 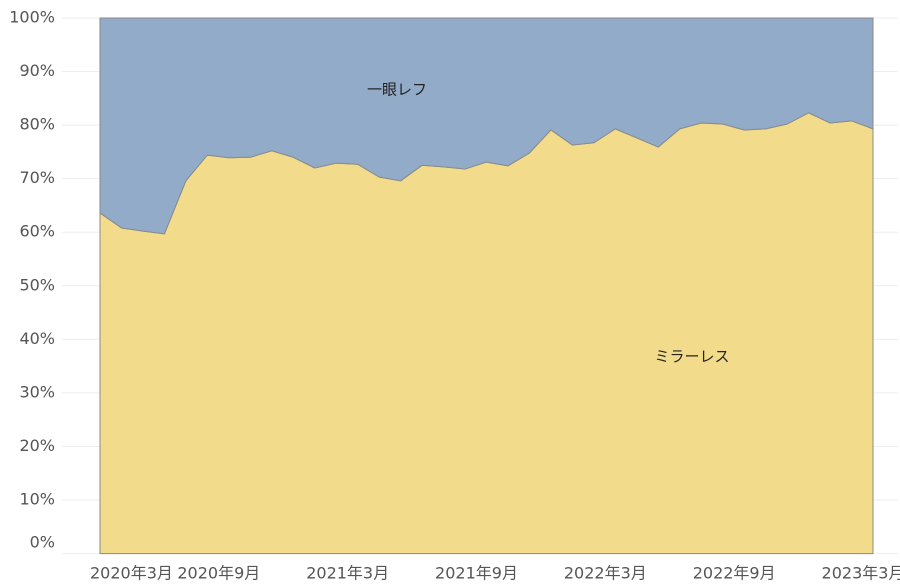 I want to click on area-label: ミラーレス, so click(x=691, y=357).